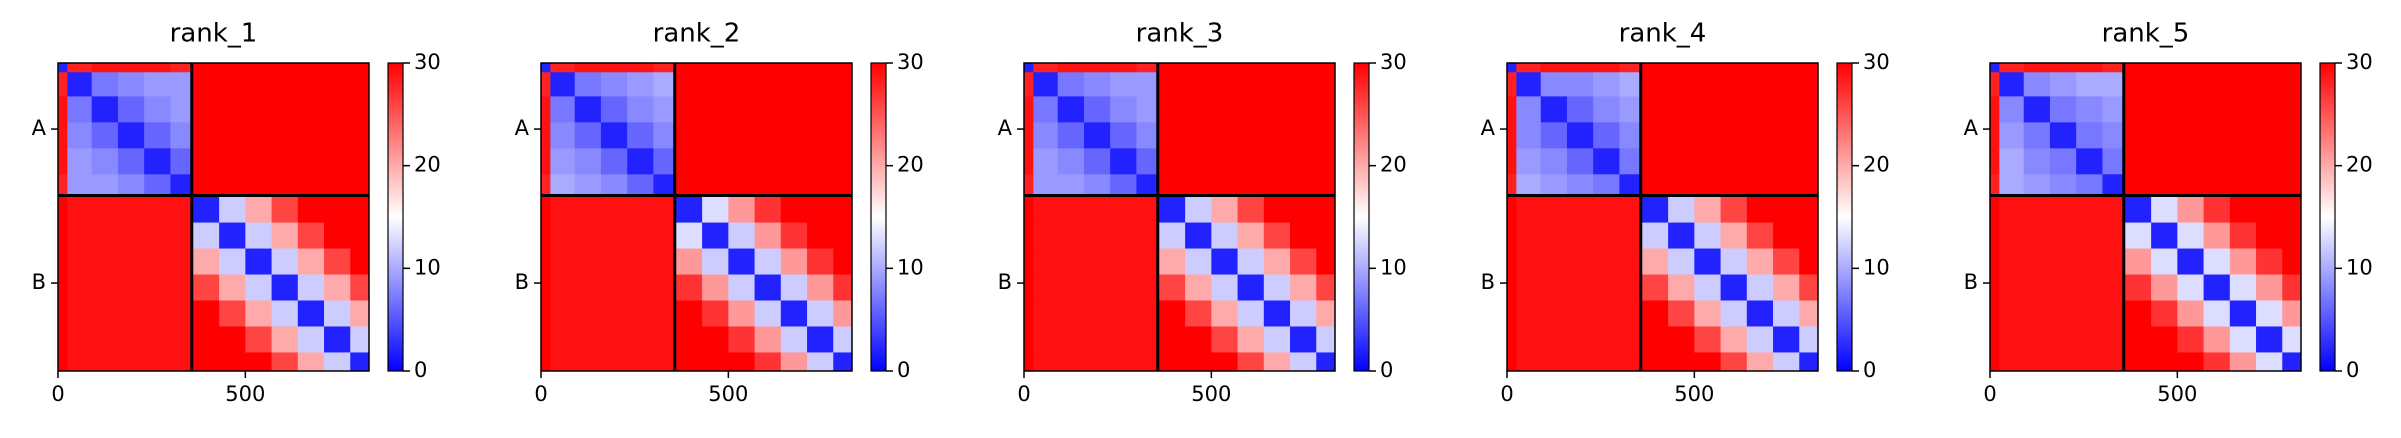 This screenshot has width=2401, height=438. I want to click on colorbar-tick-label: 0, so click(1869, 370).